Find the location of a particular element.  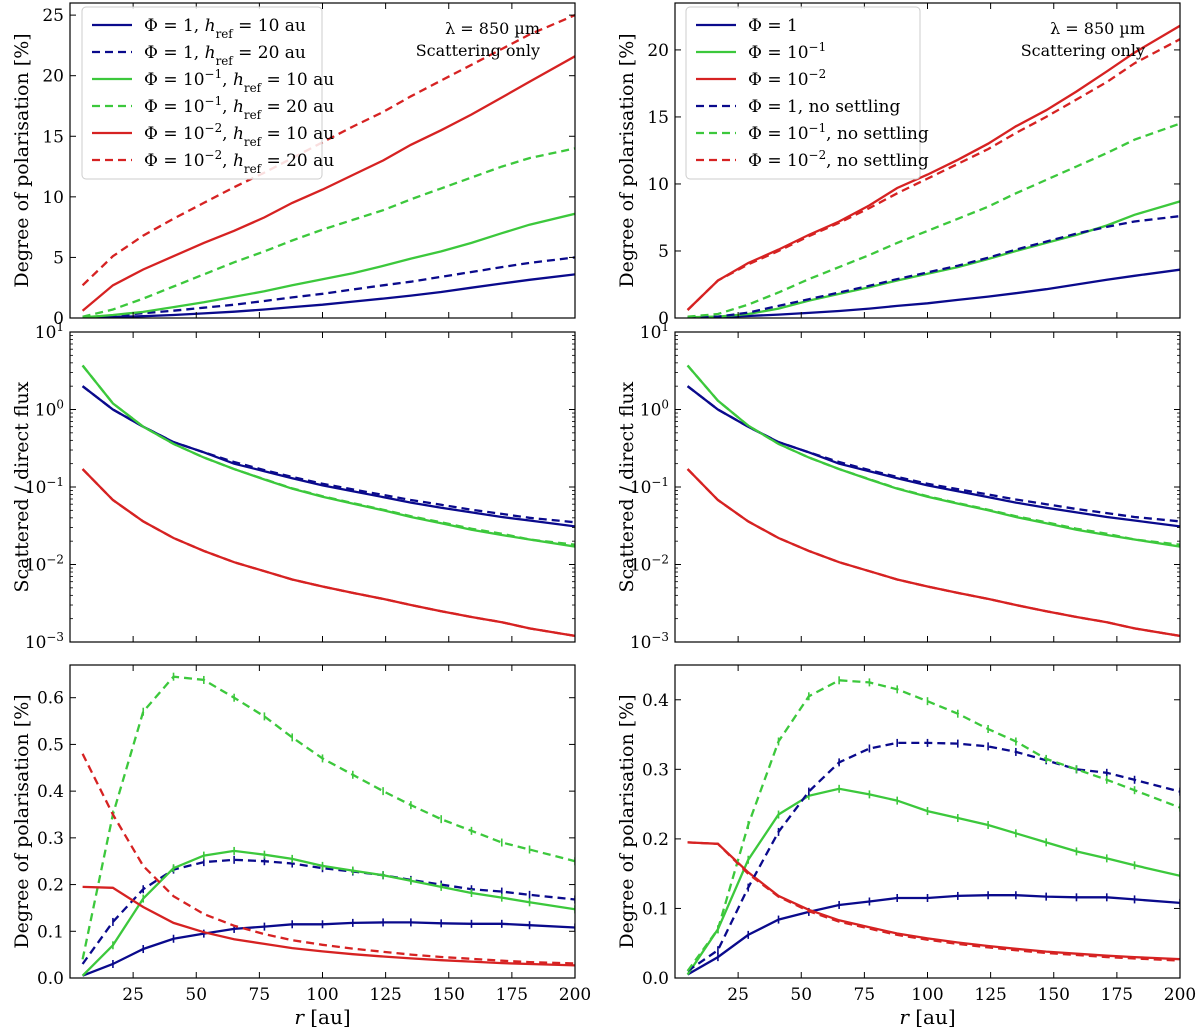

y-tick-label: 0.0 is located at coordinates (50, 979).